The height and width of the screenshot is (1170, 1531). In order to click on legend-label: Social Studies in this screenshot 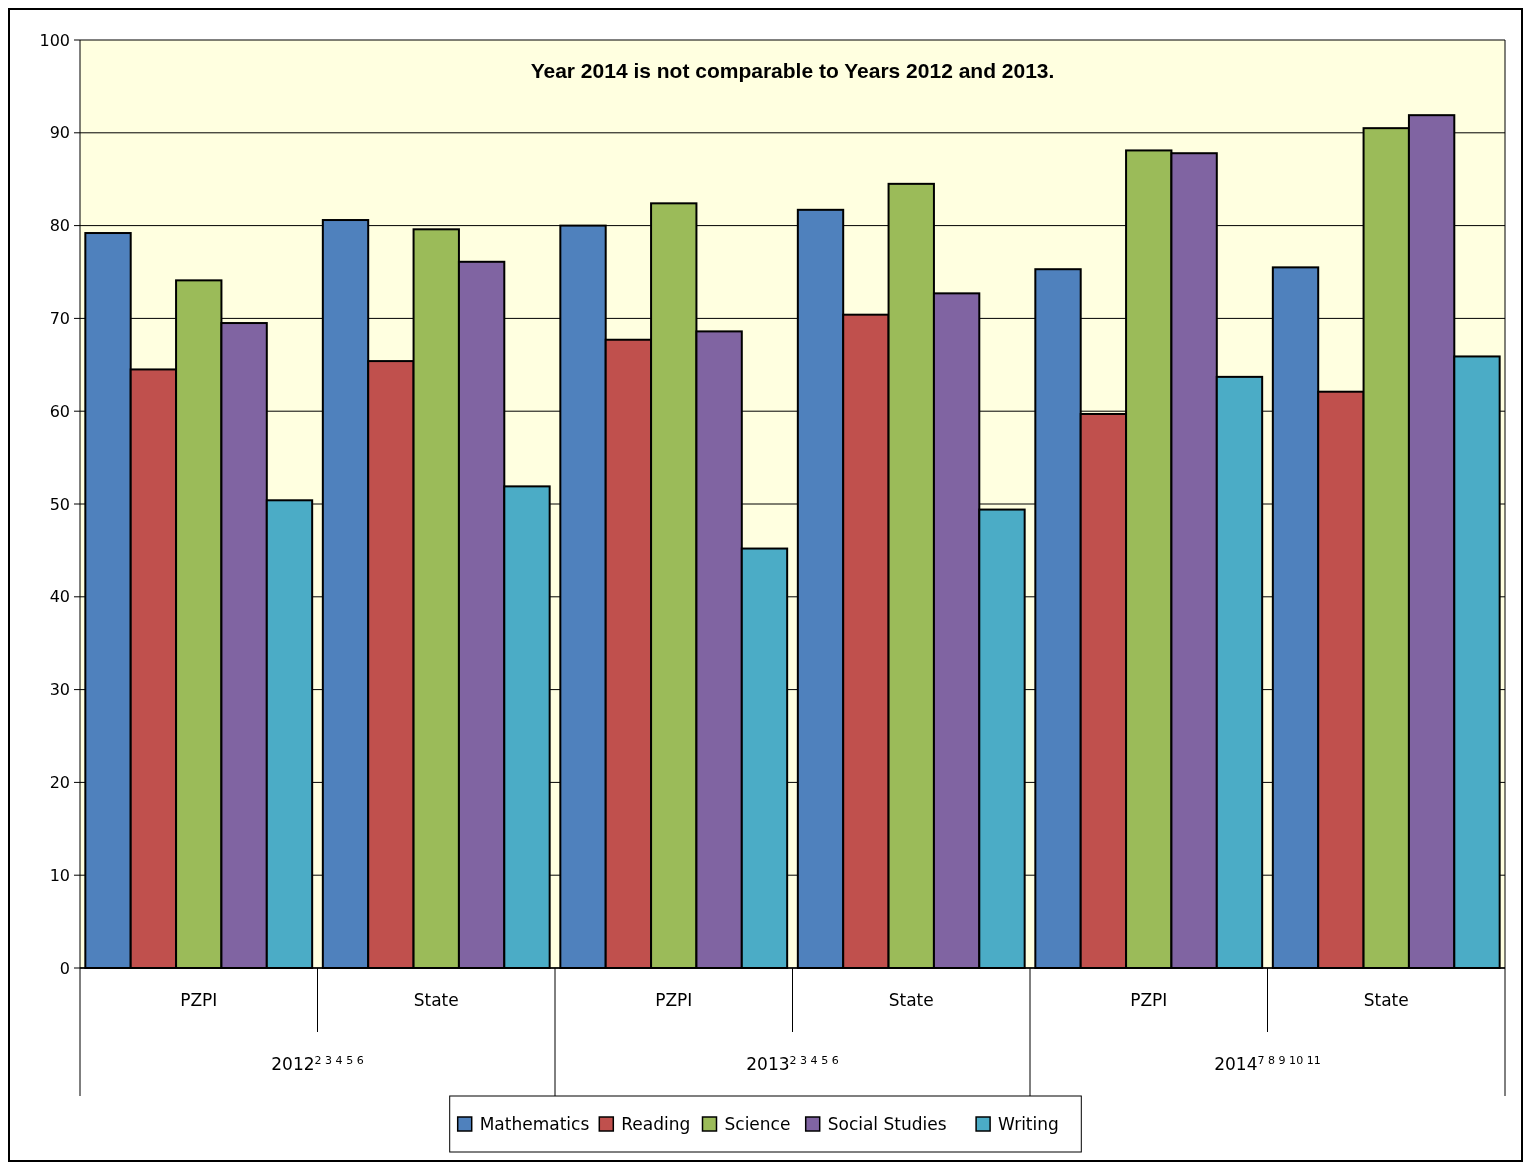, I will do `click(887, 1123)`.